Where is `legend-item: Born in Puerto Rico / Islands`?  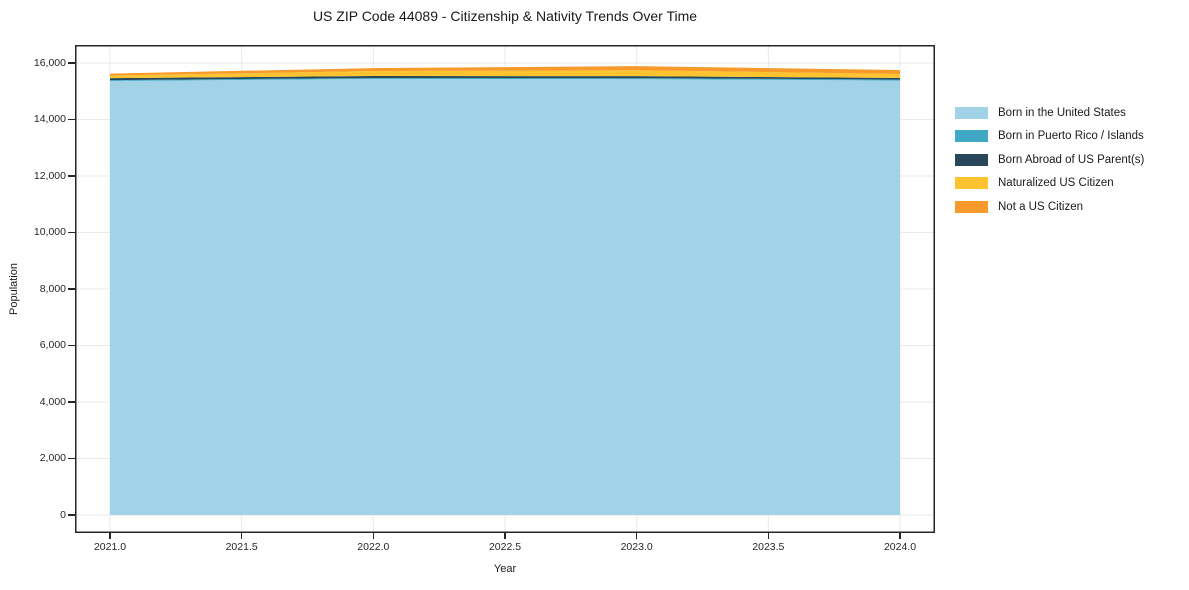
legend-item: Born in Puerto Rico / Islands is located at coordinates (1049, 137).